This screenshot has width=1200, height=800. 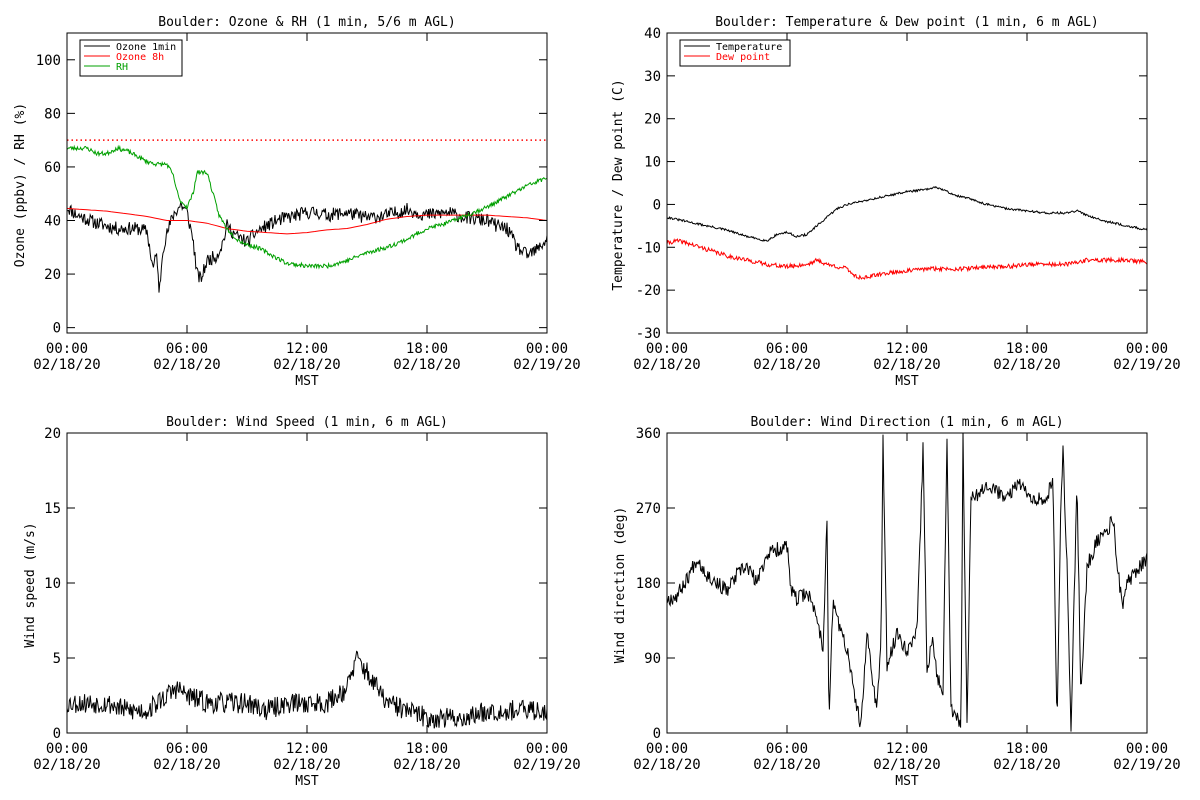 I want to click on temp-dew-xlabel: MST, so click(x=907, y=381).